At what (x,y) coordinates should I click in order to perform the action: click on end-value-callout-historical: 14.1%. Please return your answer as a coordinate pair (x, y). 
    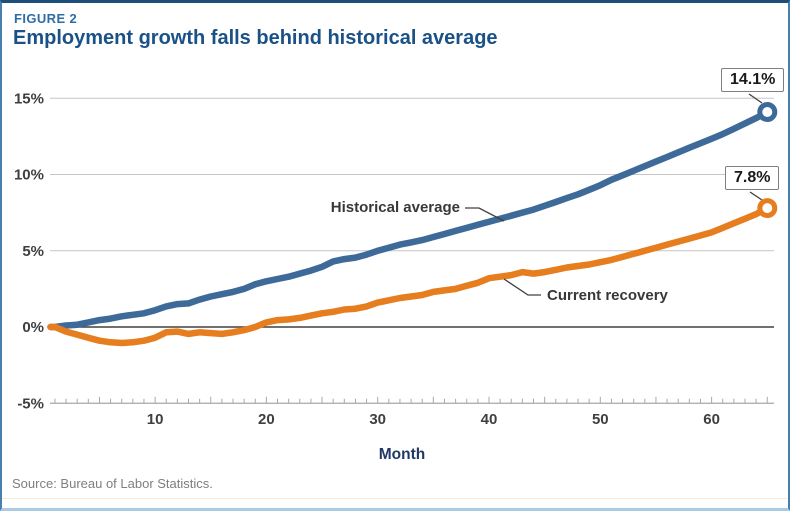
    Looking at the image, I should click on (753, 80).